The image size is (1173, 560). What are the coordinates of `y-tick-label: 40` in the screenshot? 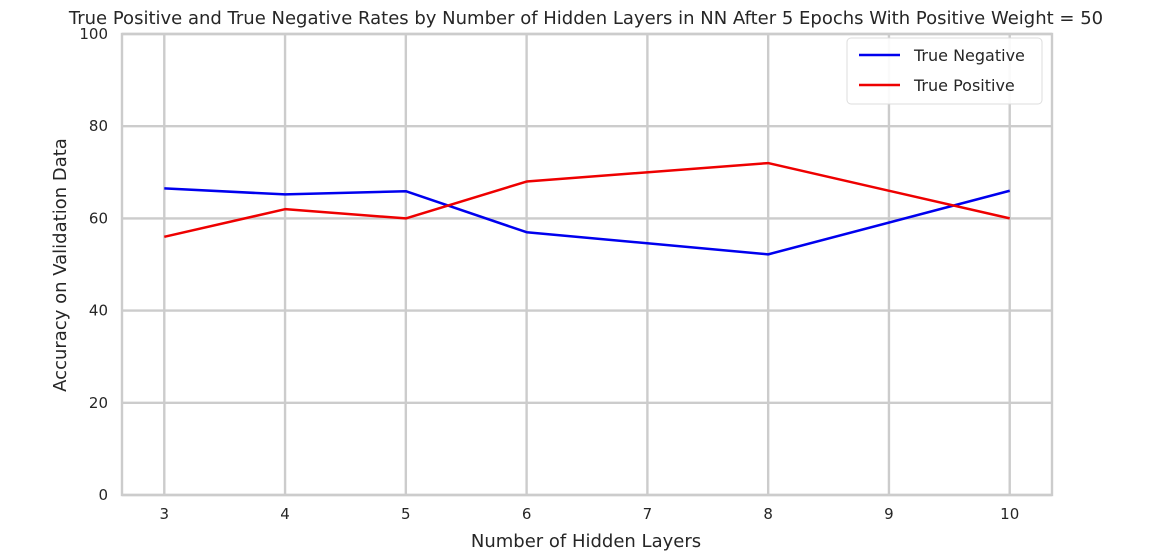 It's located at (98, 311).